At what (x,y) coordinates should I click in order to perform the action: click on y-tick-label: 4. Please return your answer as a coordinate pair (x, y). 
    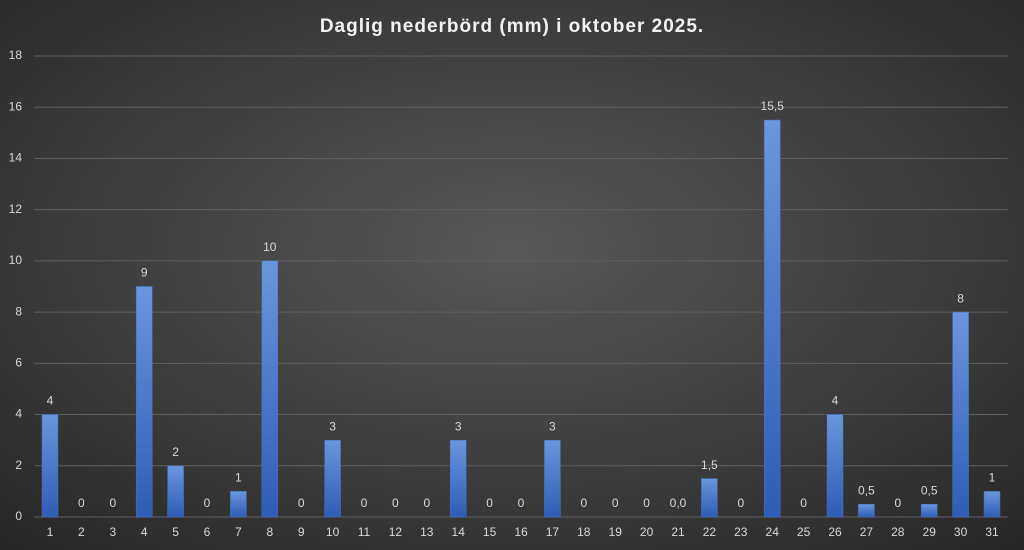
    Looking at the image, I should click on (18, 414).